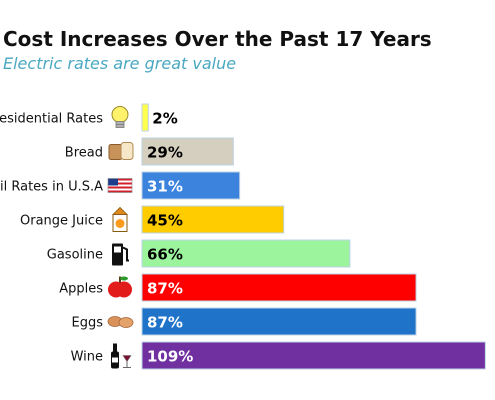  What do you see at coordinates (165, 153) in the screenshot?
I see `value-label: 29%` at bounding box center [165, 153].